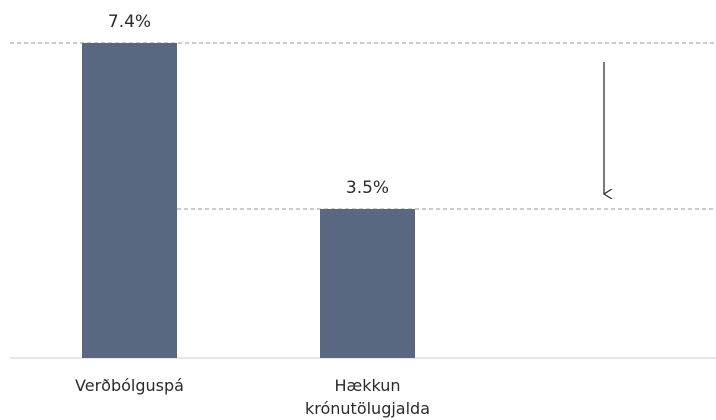  What do you see at coordinates (129, 385) in the screenshot?
I see `category-label: Verðbólguspá` at bounding box center [129, 385].